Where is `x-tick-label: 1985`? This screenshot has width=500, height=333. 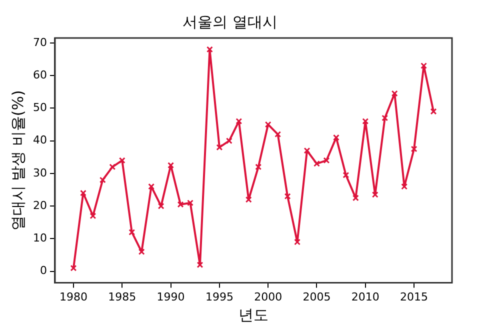 x-tick-label: 1985 is located at coordinates (122, 297).